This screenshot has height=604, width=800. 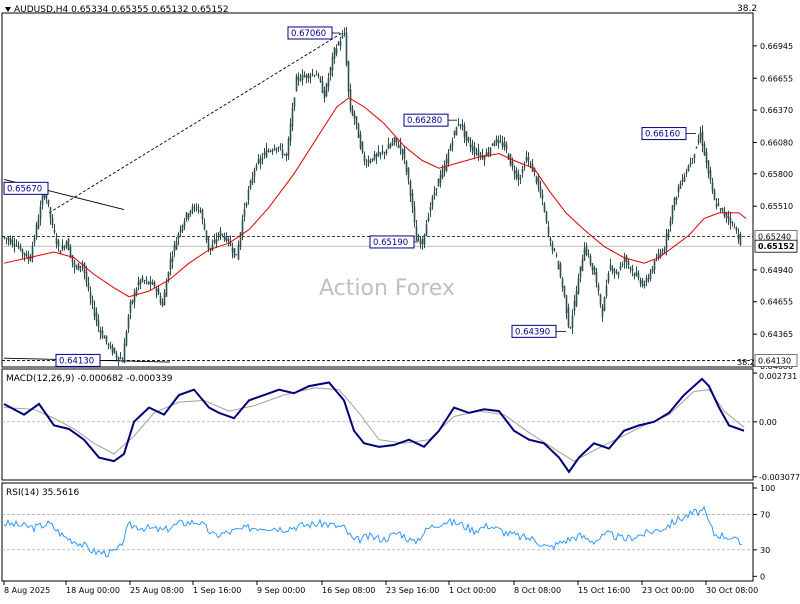 What do you see at coordinates (762, 576) in the screenshot?
I see `rsi-axis-label: 0` at bounding box center [762, 576].